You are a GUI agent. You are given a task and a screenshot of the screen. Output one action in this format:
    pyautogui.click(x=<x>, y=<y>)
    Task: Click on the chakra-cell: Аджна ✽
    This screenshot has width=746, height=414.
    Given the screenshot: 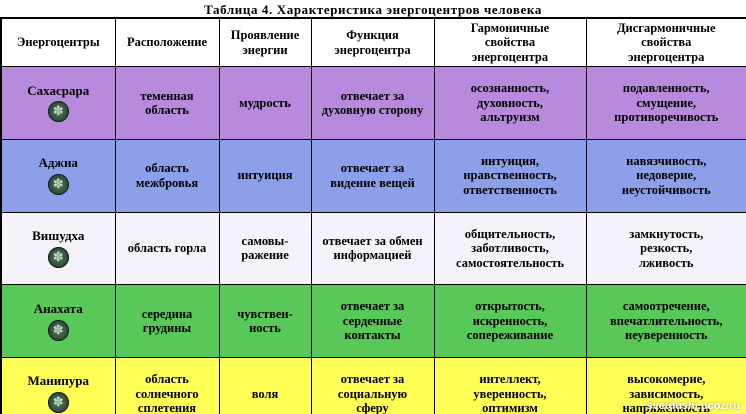 What is the action you would take?
    pyautogui.click(x=58, y=175)
    